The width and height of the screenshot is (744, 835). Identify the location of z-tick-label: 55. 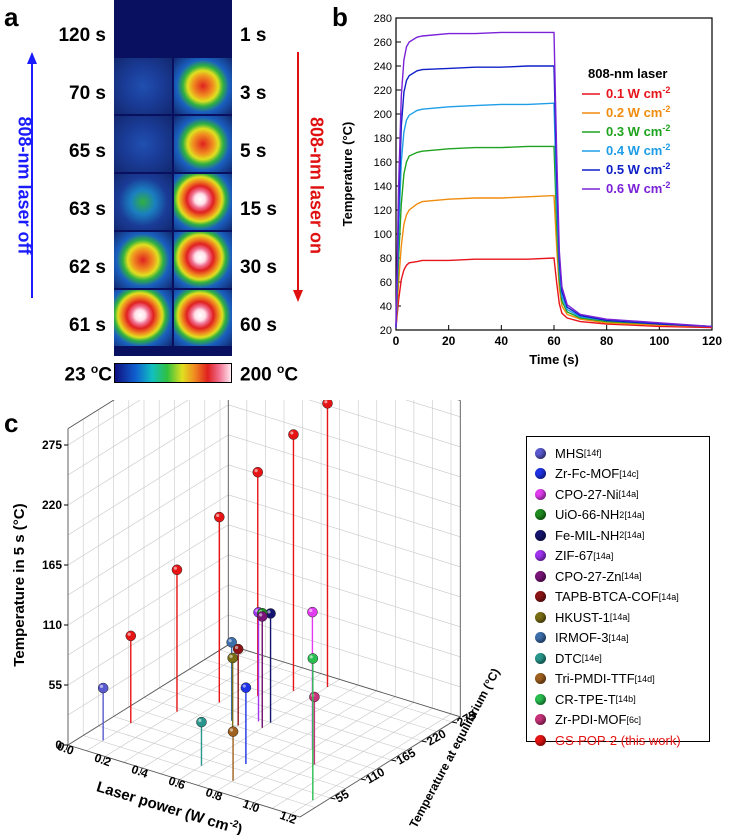
(56, 685).